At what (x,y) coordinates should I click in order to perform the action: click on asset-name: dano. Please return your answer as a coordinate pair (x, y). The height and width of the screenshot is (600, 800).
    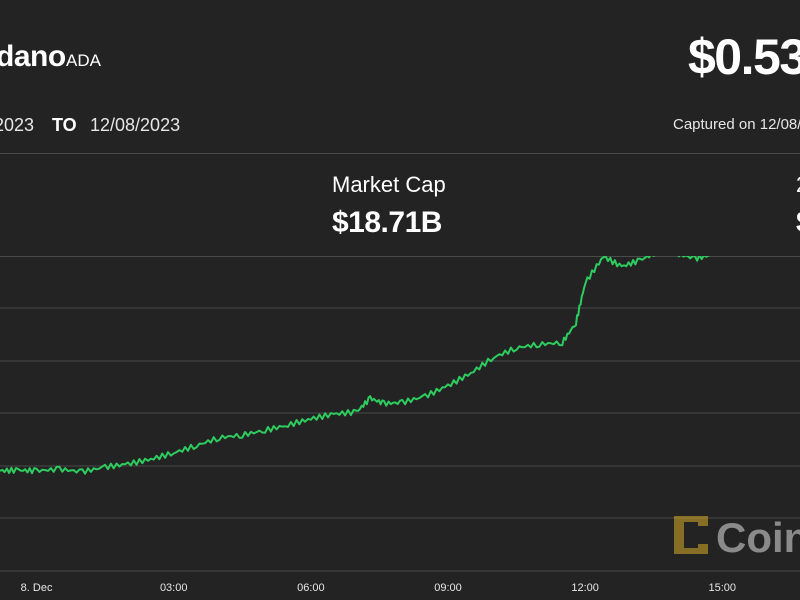
    Looking at the image, I should click on (33, 56).